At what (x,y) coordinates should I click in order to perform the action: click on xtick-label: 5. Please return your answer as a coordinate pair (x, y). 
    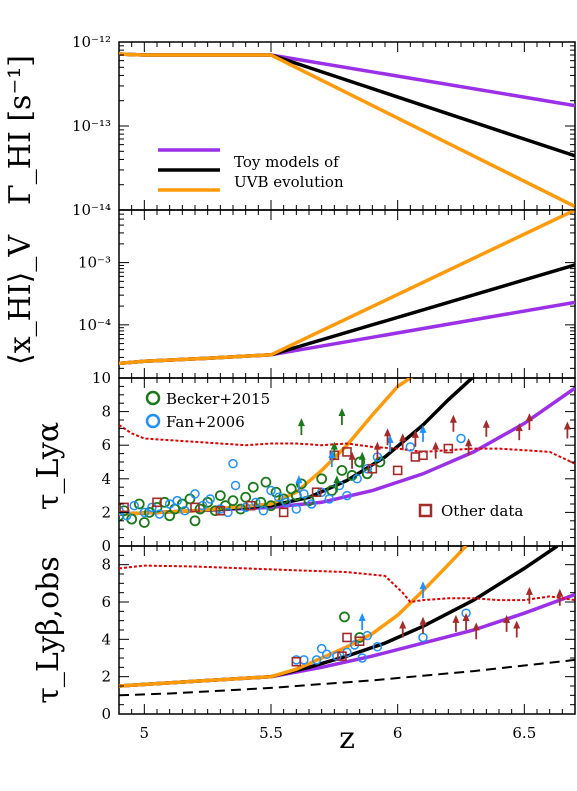
    Looking at the image, I should click on (145, 733).